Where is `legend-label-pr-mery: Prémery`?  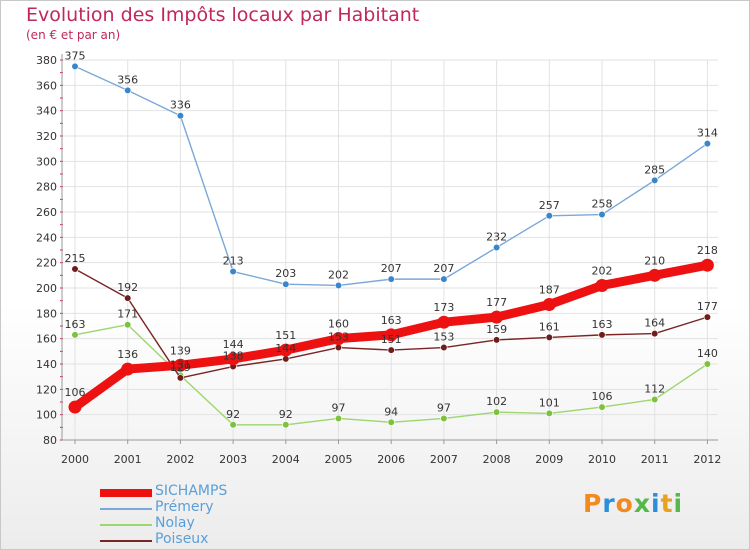
legend-label-pr-mery: Prémery is located at coordinates (184, 507).